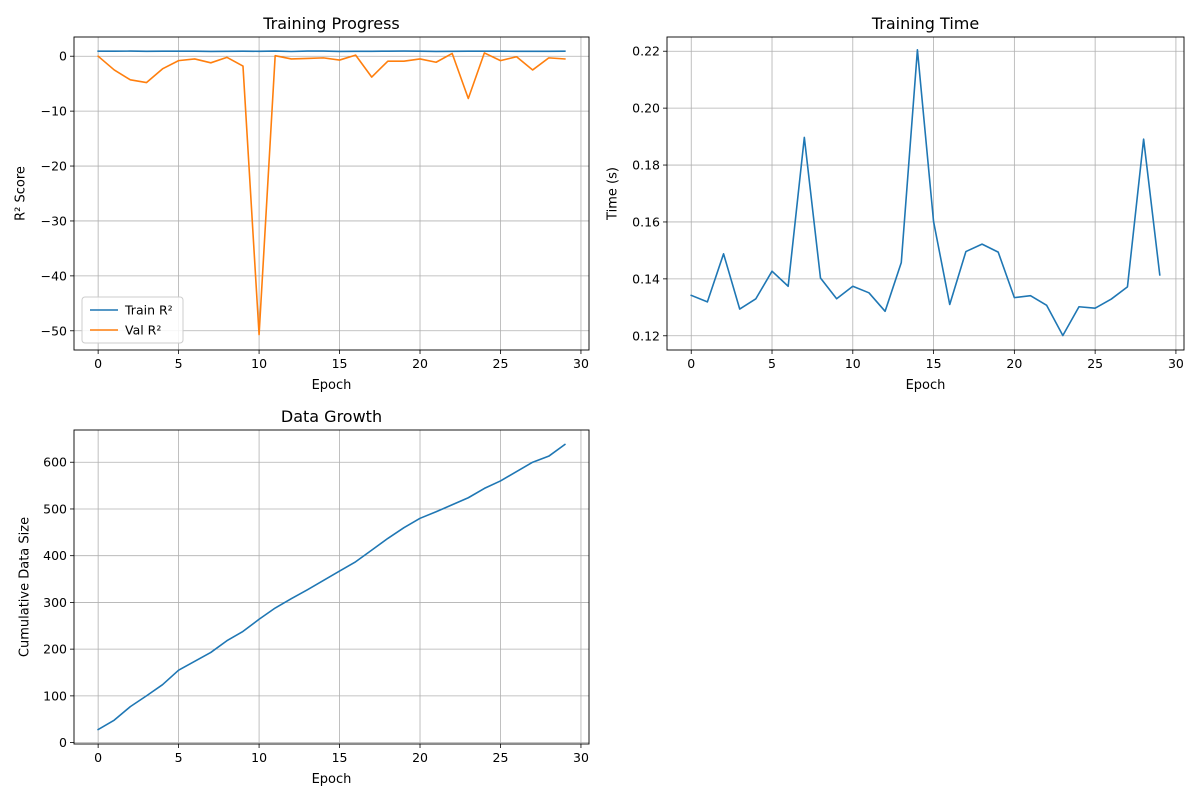 The image size is (1200, 800). What do you see at coordinates (646, 165) in the screenshot?
I see `y-tick-label: 0.18` at bounding box center [646, 165].